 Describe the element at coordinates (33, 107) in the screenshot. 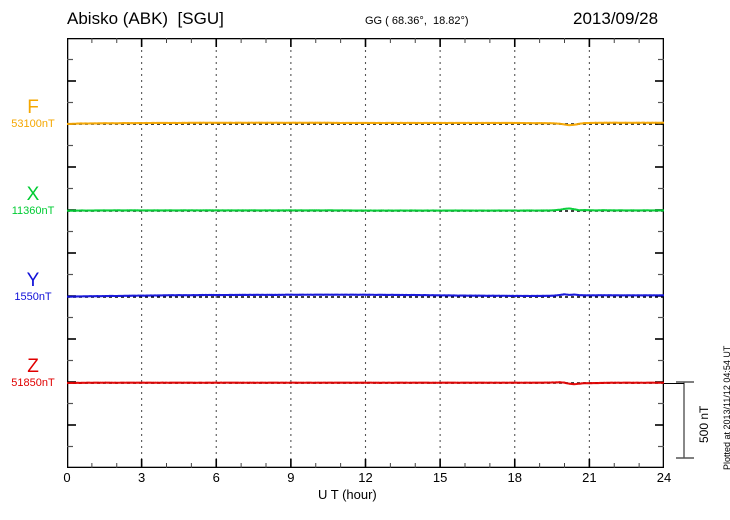

I see `component-name-f: F` at that location.